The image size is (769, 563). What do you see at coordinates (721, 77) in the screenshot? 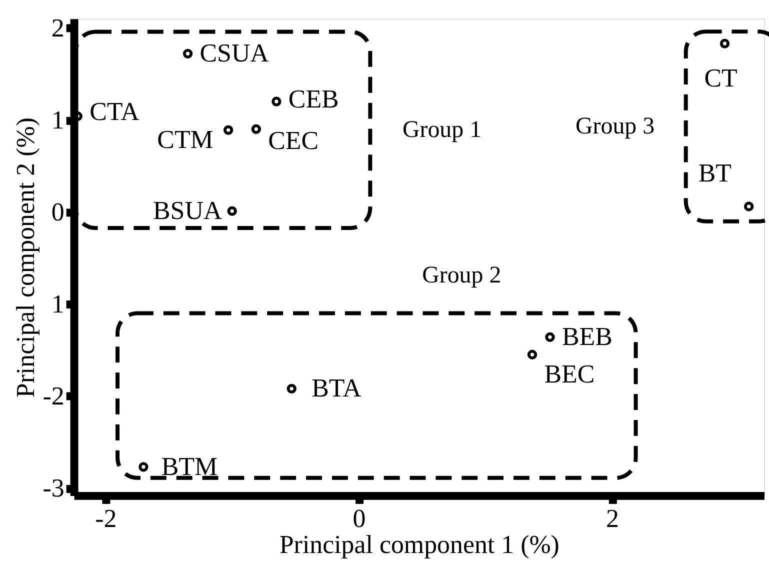
I see `data-label: CT` at bounding box center [721, 77].